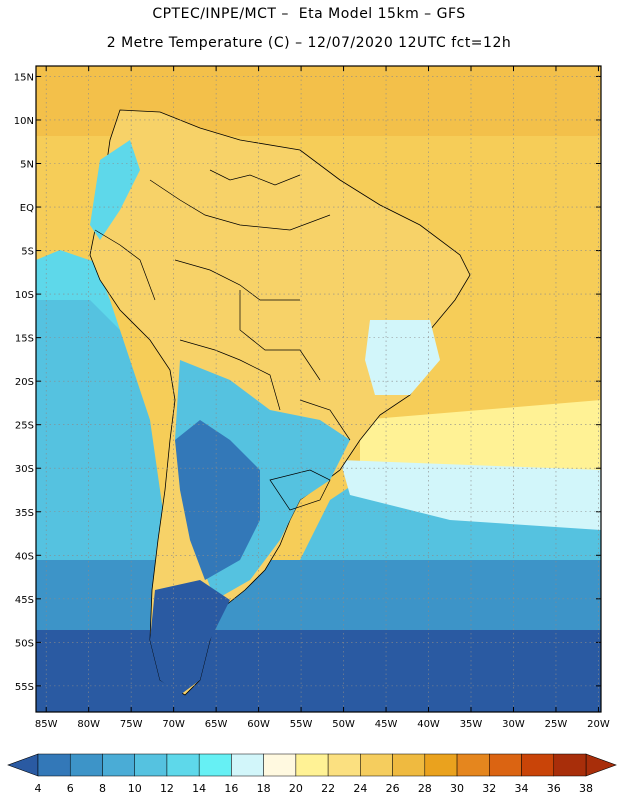 The width and height of the screenshot is (618, 800). I want to click on lon-label: 80W, so click(88, 724).